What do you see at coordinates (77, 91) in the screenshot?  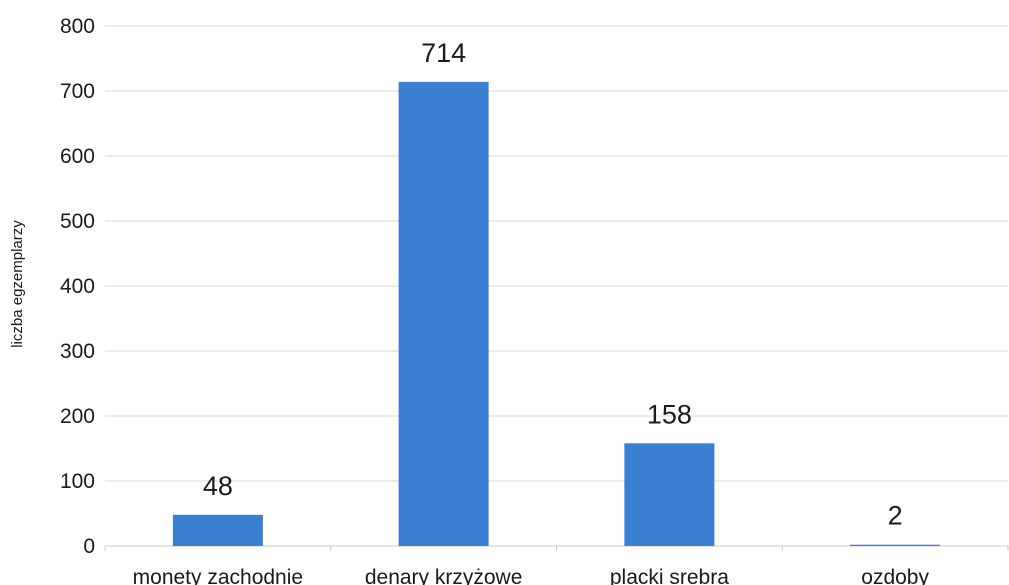 I see `y-tick-label: 700` at bounding box center [77, 91].